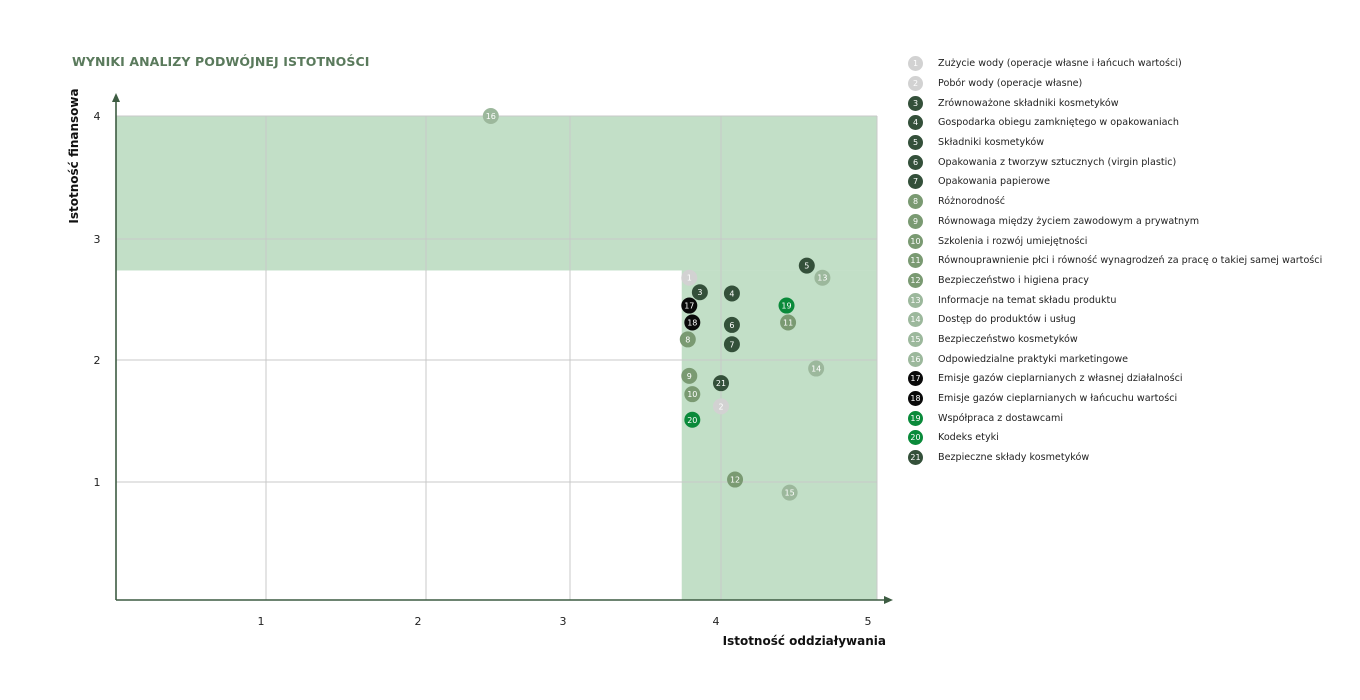  Describe the element at coordinates (563, 621) in the screenshot. I see `x-tick-label: 3` at that location.